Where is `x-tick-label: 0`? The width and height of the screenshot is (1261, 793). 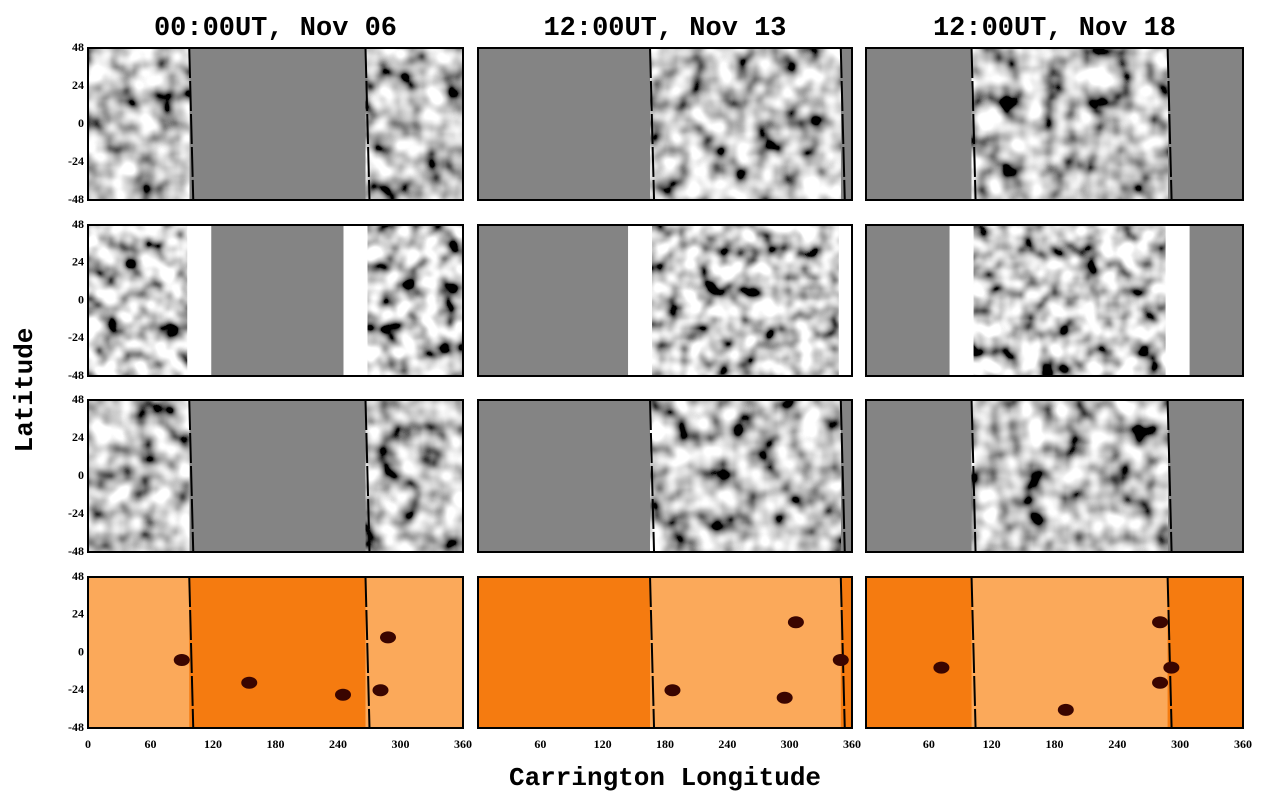 x-tick-label: 0 is located at coordinates (88, 744).